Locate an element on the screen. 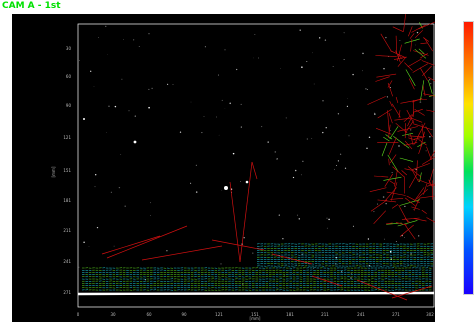  y-tick: 211 is located at coordinates (67, 230).